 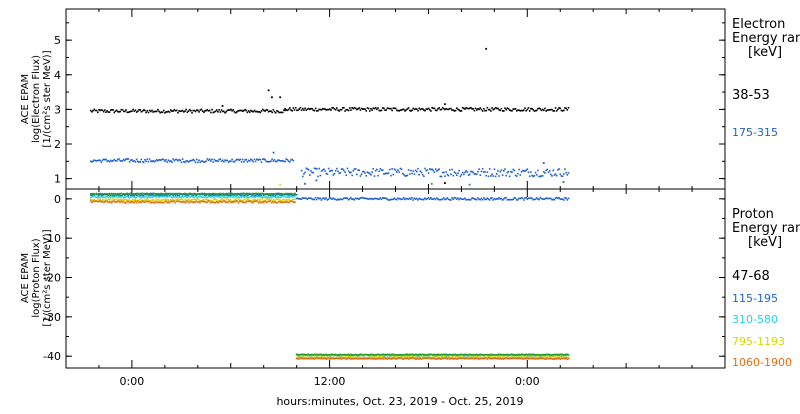 I want to click on data-point-outlier, so click(x=268, y=90).